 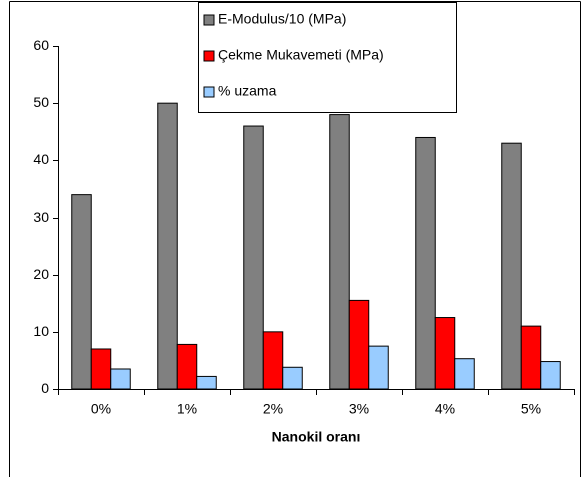 What do you see at coordinates (301, 55) in the screenshot?
I see `legend-label: Çekme Mukavemeti (MPa)` at bounding box center [301, 55].